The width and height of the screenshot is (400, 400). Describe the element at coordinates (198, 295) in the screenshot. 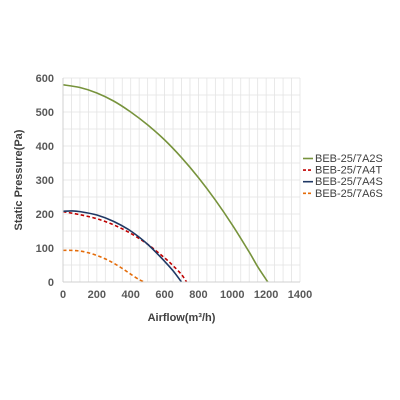

I see `x-tick-label: 800` at that location.